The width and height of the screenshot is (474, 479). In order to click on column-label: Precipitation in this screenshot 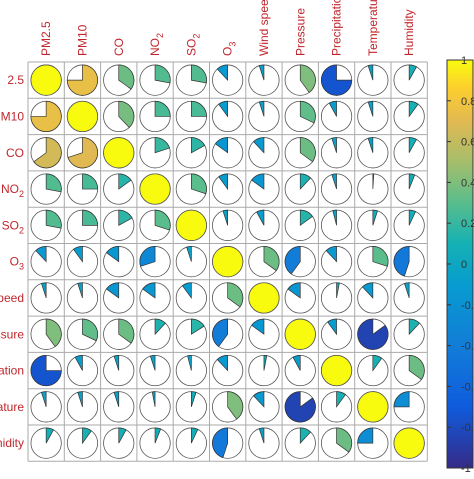, I will do `click(337, 28)`.